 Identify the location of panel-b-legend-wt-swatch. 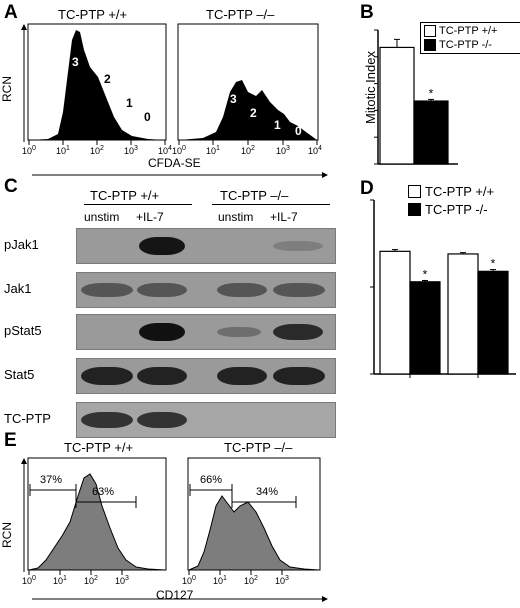
(430, 31).